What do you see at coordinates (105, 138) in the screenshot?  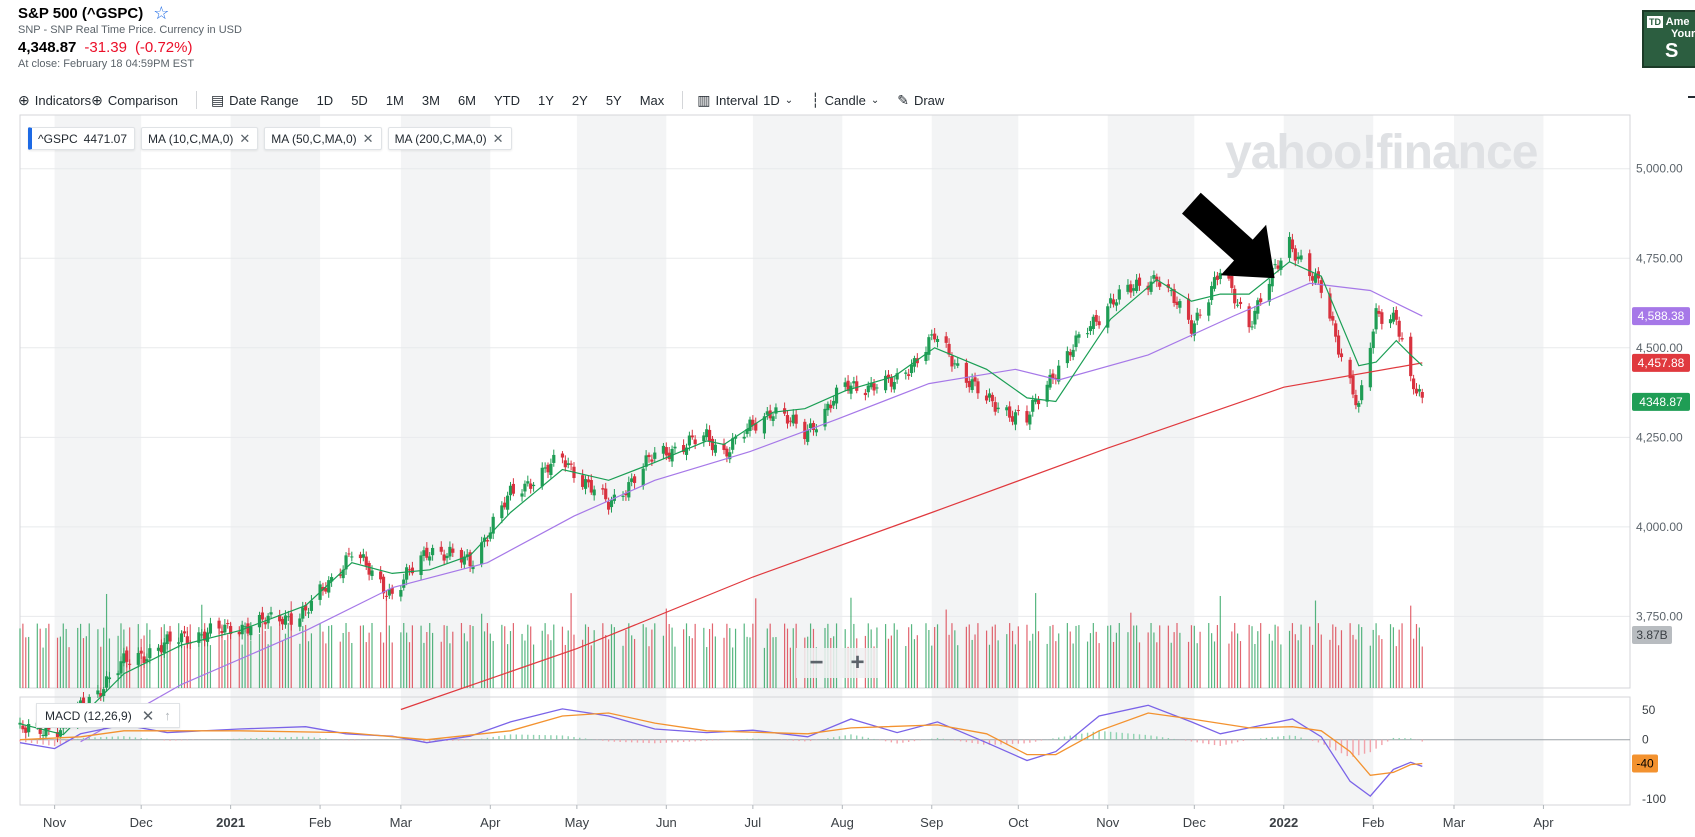 I see `overlay-symbol-value: 4471.07` at bounding box center [105, 138].